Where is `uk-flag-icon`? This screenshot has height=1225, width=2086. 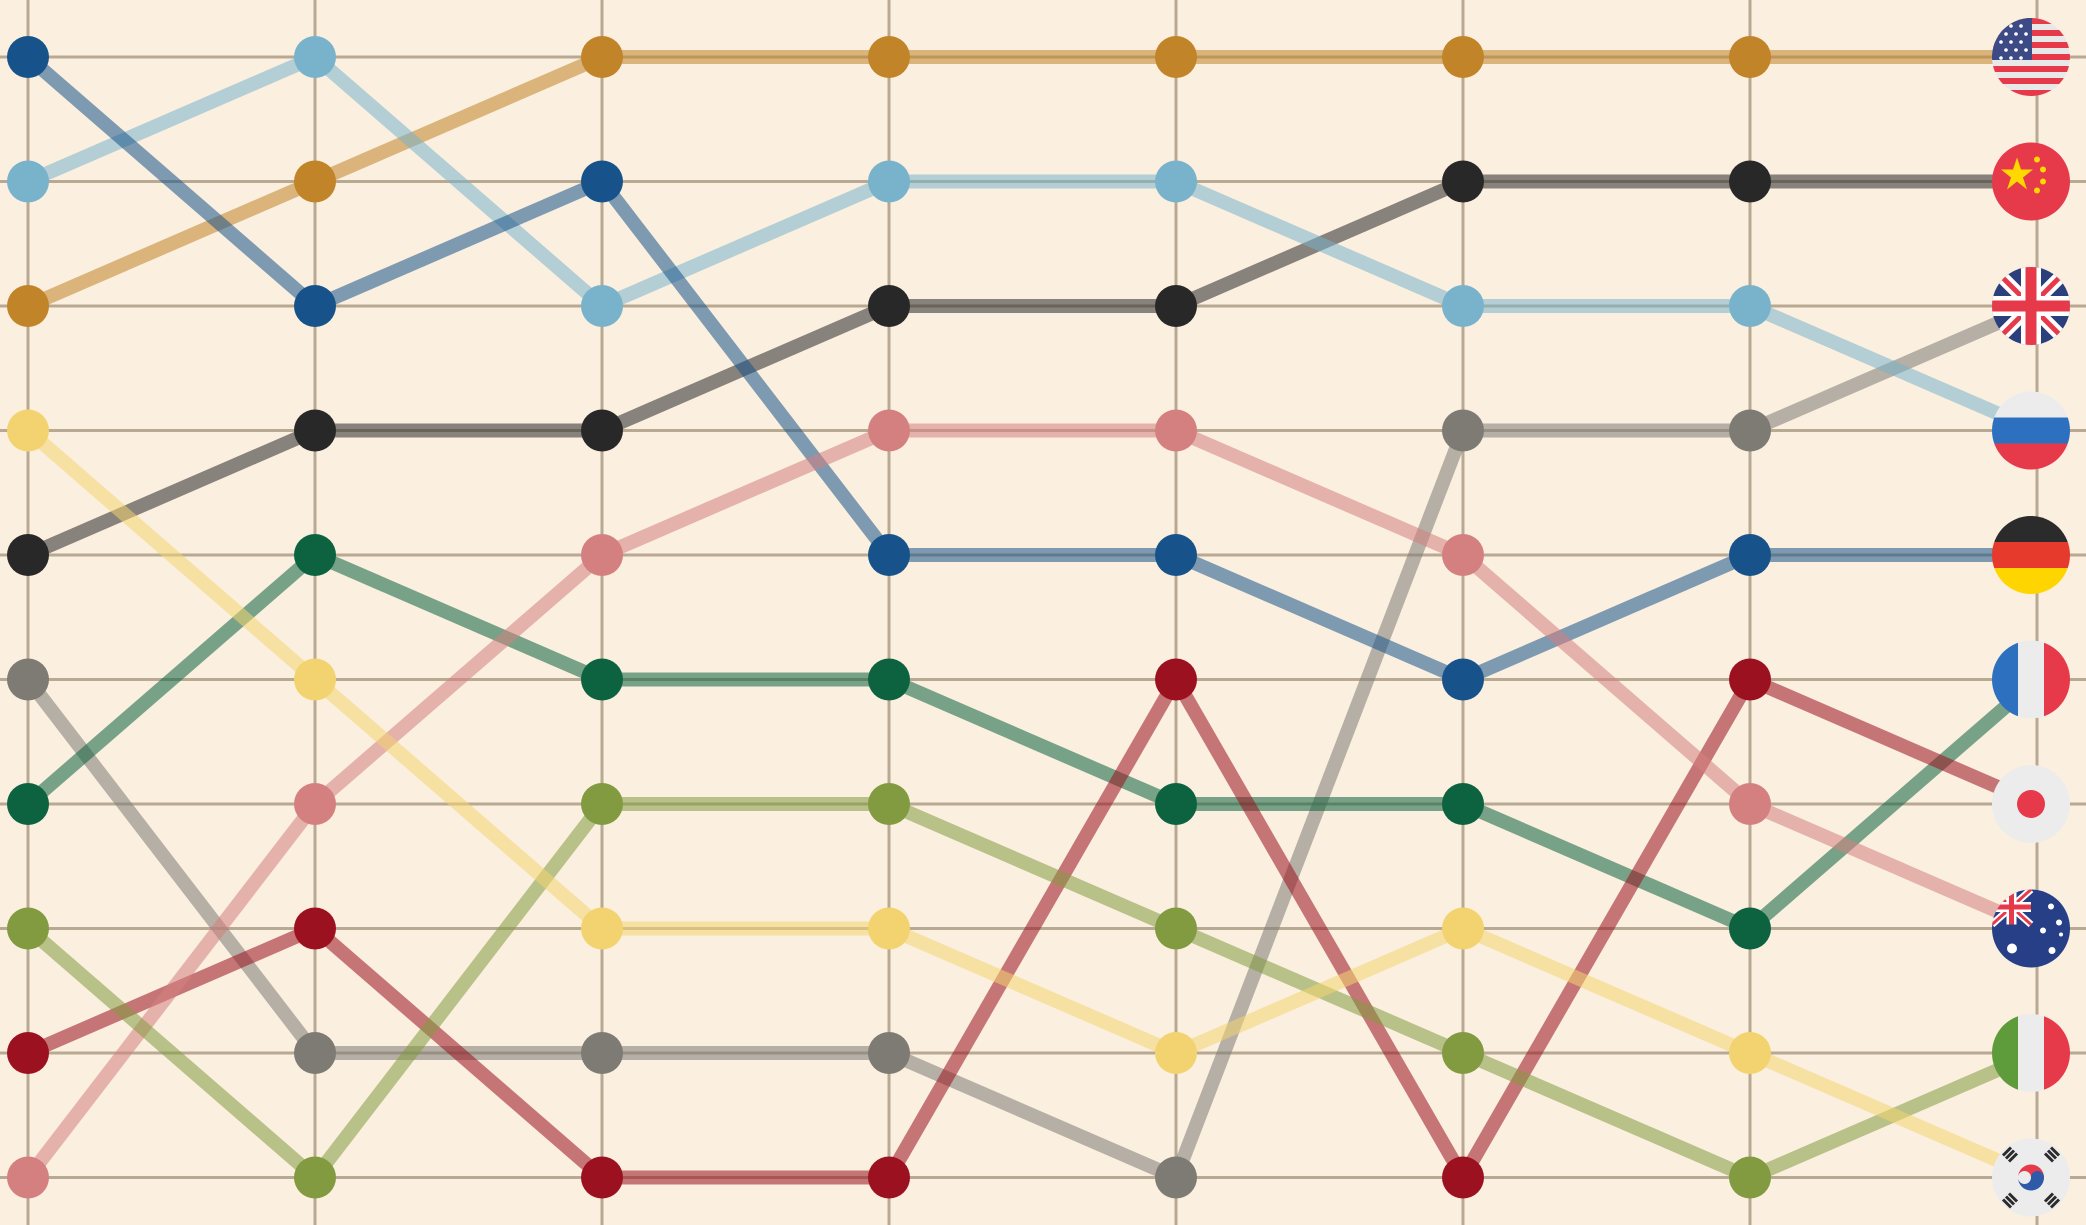 uk-flag-icon is located at coordinates (2031, 306).